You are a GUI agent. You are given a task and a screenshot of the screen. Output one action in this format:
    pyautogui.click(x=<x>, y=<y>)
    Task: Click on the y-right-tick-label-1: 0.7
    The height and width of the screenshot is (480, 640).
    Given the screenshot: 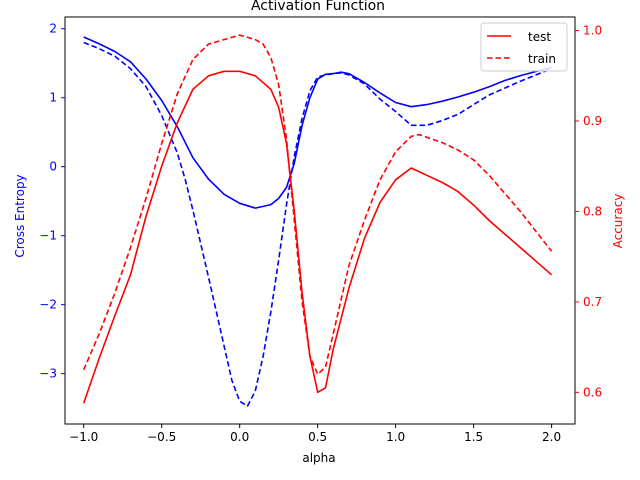 What is the action you would take?
    pyautogui.click(x=592, y=302)
    